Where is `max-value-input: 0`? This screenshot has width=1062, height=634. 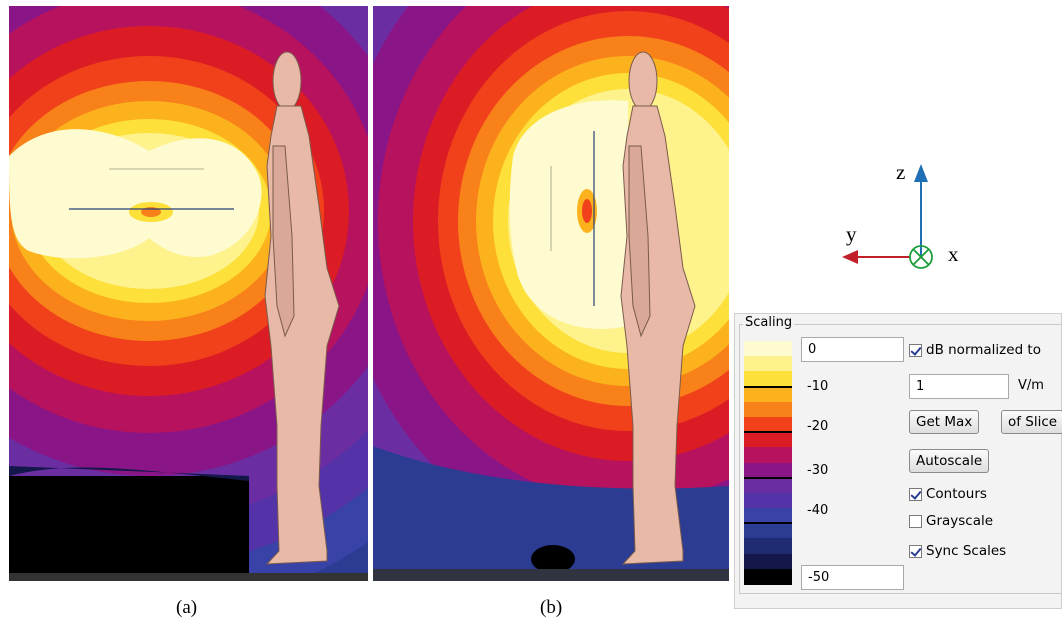 max-value-input: 0 is located at coordinates (852, 349).